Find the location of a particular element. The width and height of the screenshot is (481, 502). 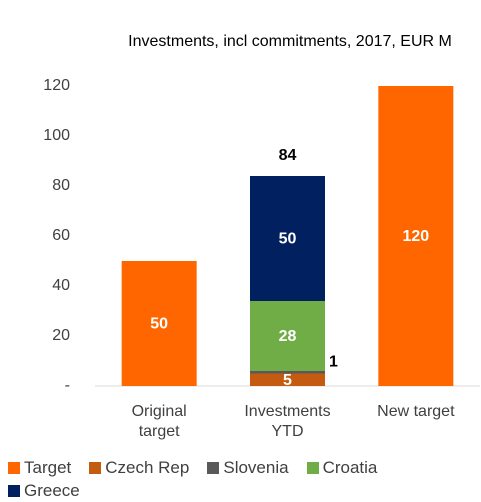

legend-item: Slovenia is located at coordinates (248, 467).